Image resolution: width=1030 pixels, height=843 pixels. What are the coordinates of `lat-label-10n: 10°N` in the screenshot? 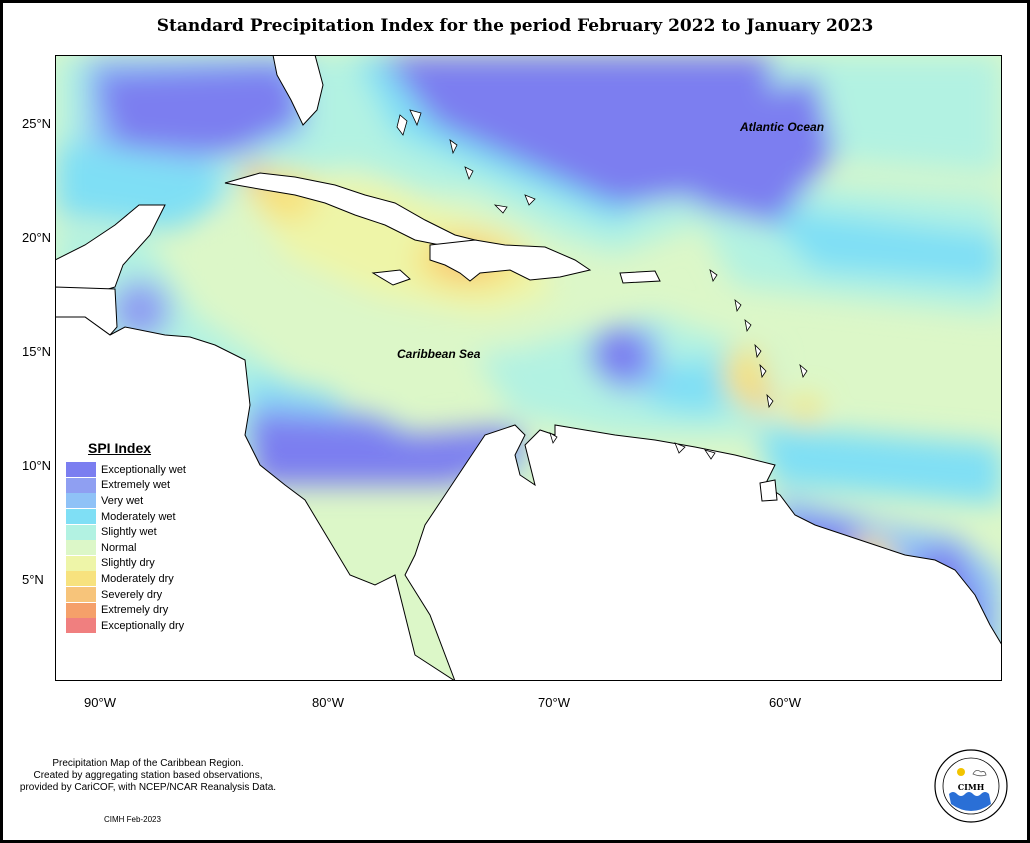 It's located at (37, 465).